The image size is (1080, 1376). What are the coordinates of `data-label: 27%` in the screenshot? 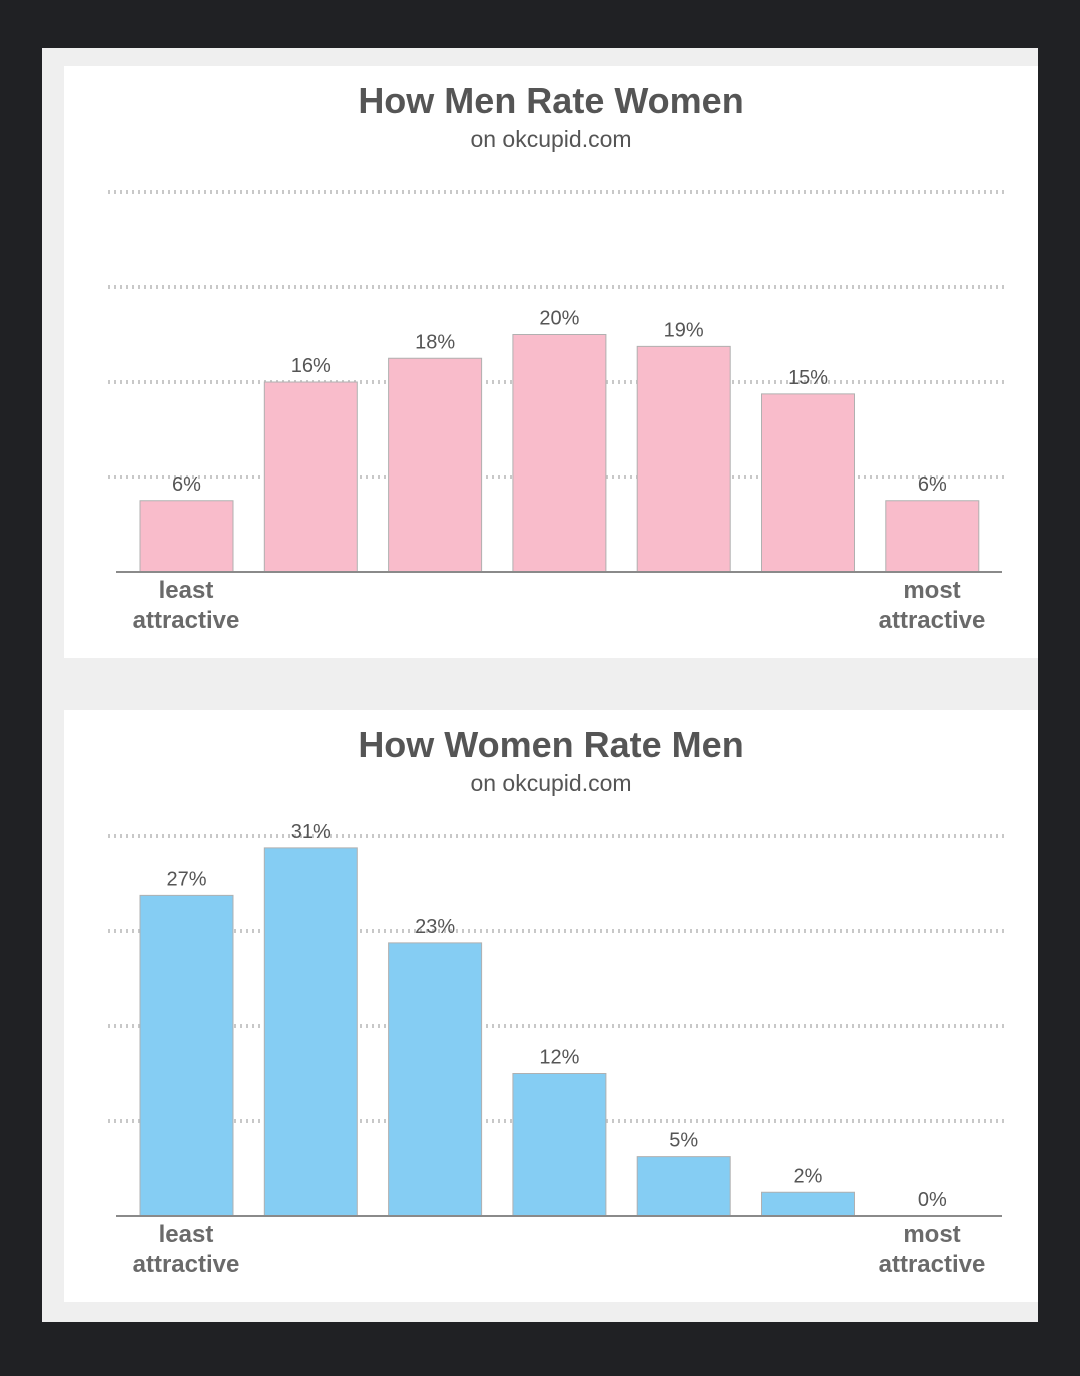 It's located at (186, 879).